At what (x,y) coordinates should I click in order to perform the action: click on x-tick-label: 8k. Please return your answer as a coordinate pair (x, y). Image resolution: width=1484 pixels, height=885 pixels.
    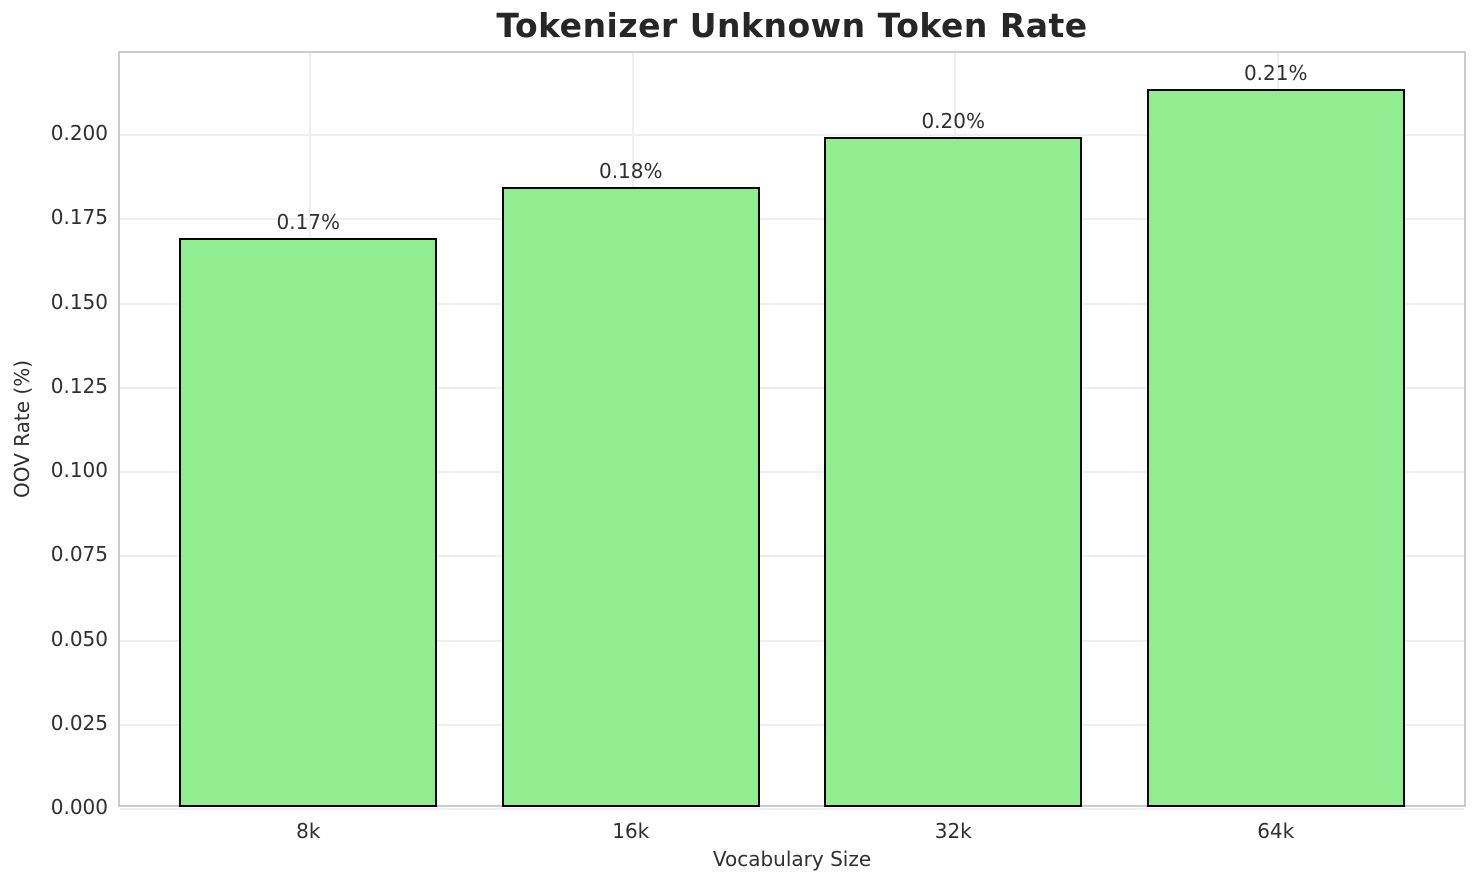
    Looking at the image, I should click on (308, 831).